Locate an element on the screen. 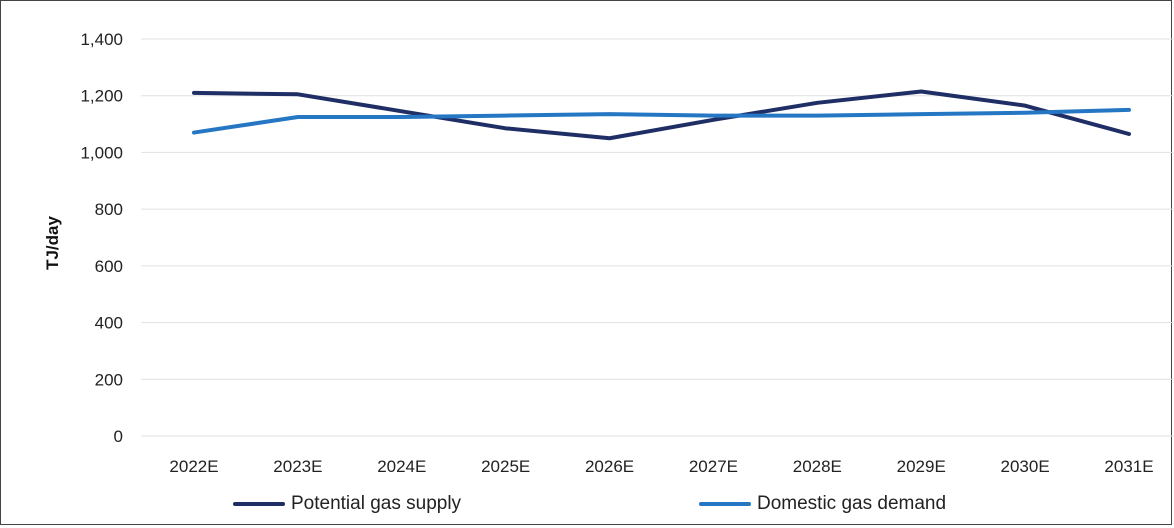 The height and width of the screenshot is (528, 1174). x-tick-label: 2023E is located at coordinates (297, 466).